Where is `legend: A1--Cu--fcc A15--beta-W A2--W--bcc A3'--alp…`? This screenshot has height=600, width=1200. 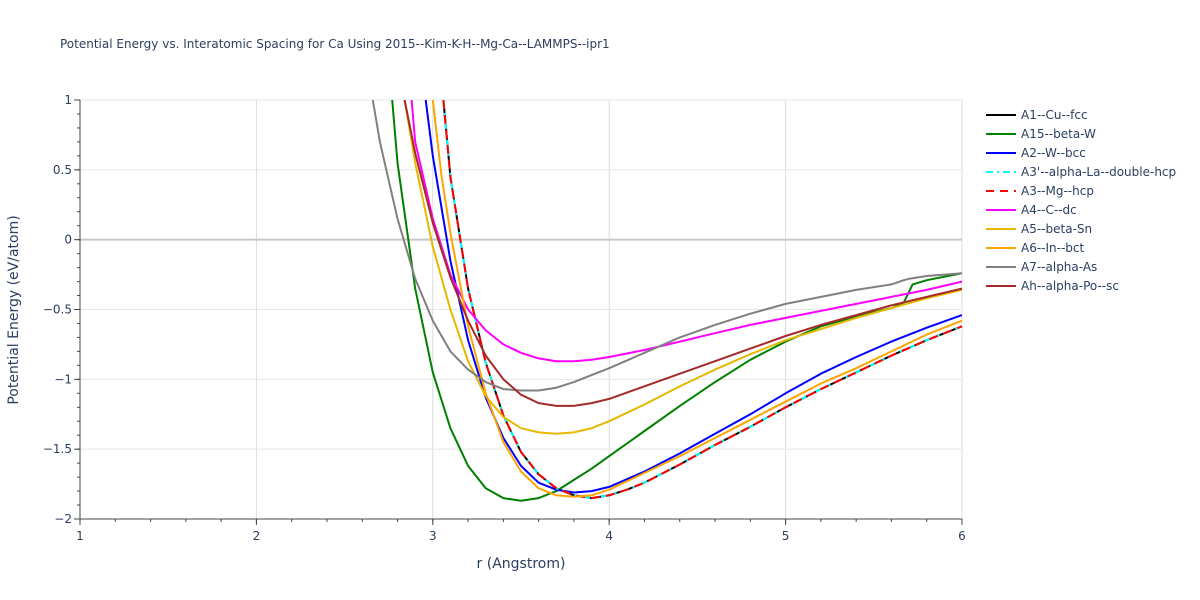
legend: A1--Cu--fcc A15--beta-W A2--W--bcc A3'--alp… is located at coordinates (1081, 200).